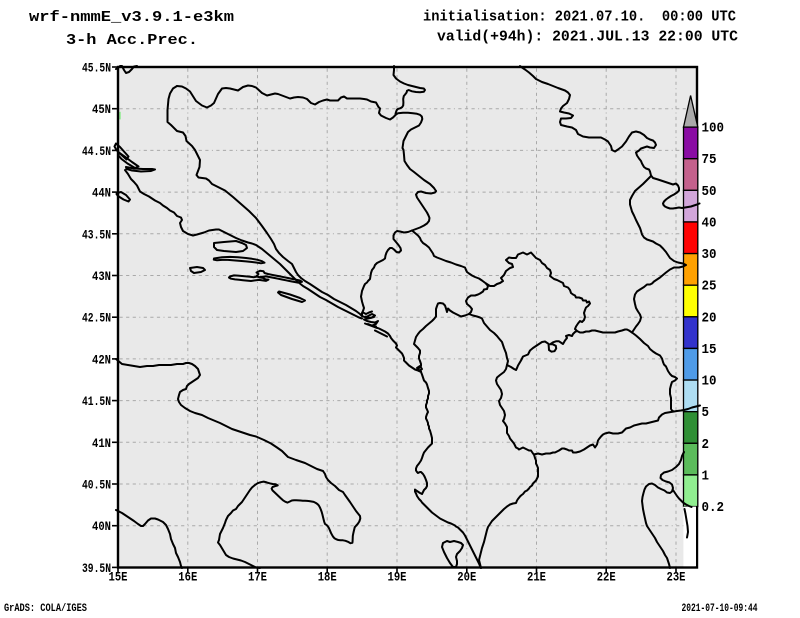 This screenshot has height=618, width=800. What do you see at coordinates (131, 17) in the screenshot?
I see `svg-text: wrf-nmmE_v3.9.1-e3km` at bounding box center [131, 17].